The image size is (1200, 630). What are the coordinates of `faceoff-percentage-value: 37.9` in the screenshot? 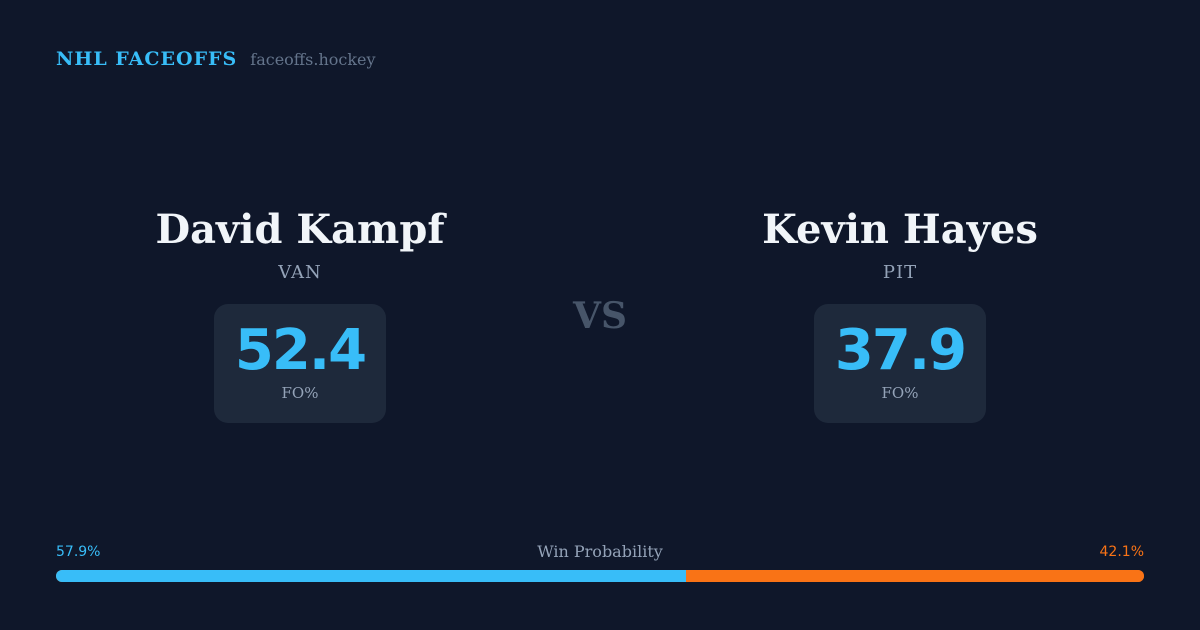 It's located at (900, 350).